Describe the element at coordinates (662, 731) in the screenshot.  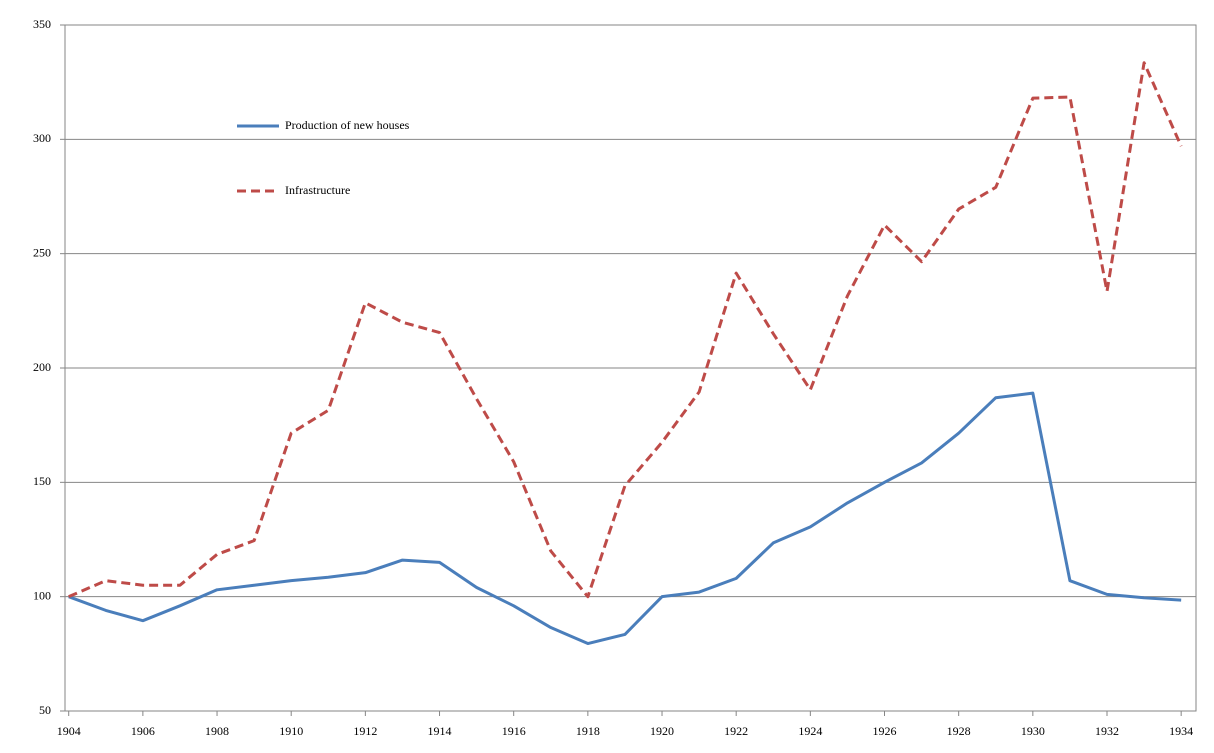
I see `x-tick-label: 1920` at that location.